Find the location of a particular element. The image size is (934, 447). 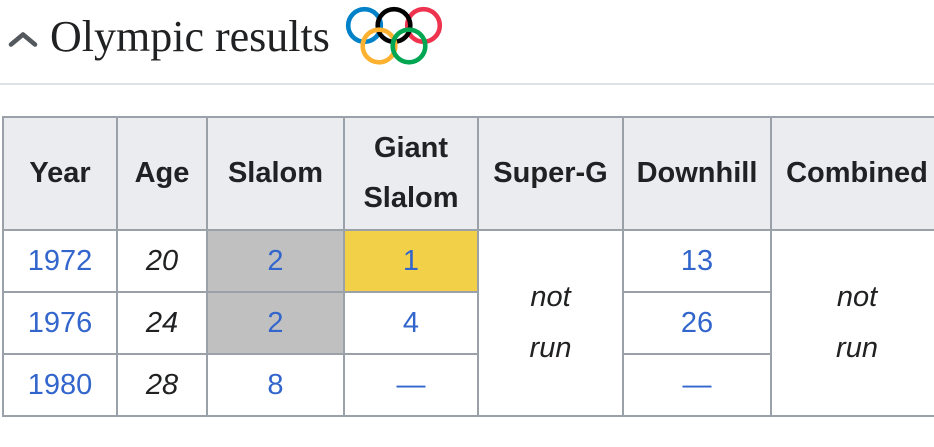

column-header-super-g: Super-G is located at coordinates (550, 173).